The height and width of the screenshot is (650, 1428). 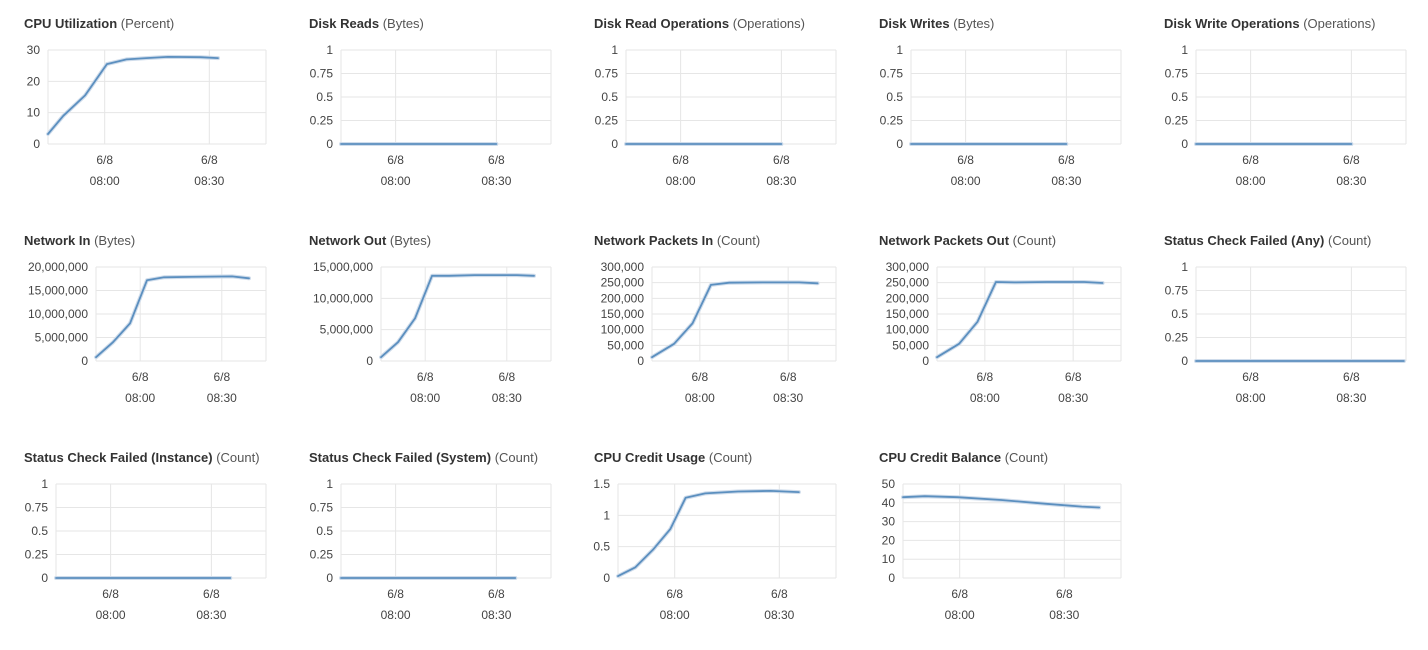 I want to click on metric-name: Disk Write Operations, so click(x=1232, y=23).